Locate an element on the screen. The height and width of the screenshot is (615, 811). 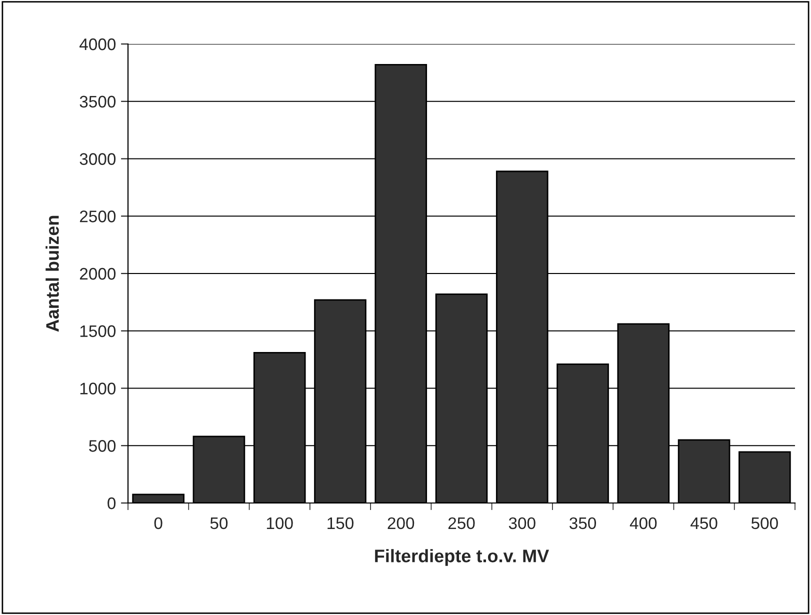
x-tick-label: 350 is located at coordinates (583, 523).